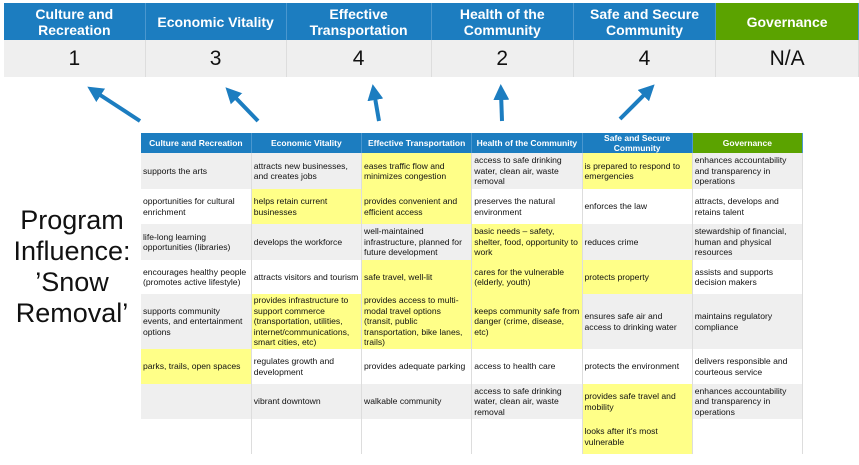 This screenshot has width=859, height=465. I want to click on grid-header: Health of the Community, so click(527, 143).